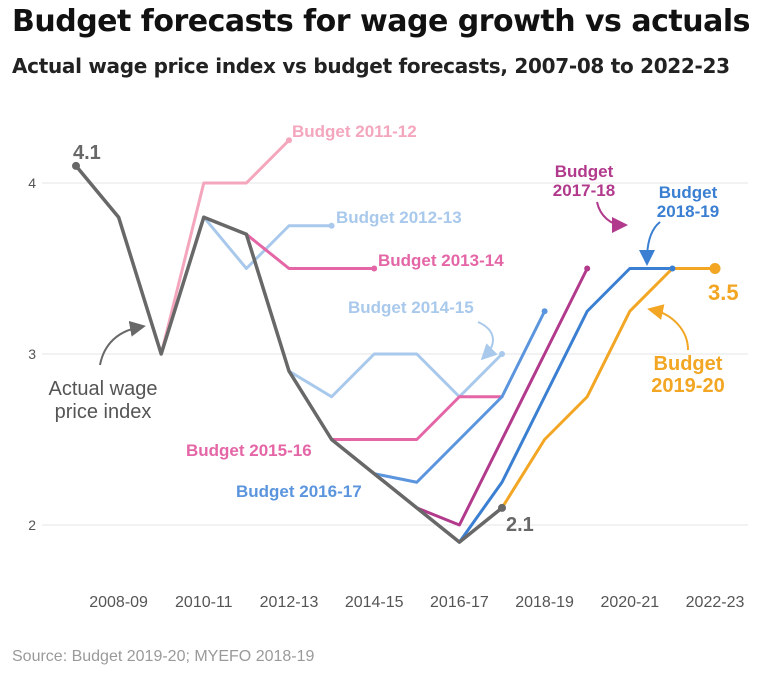 The width and height of the screenshot is (773, 675). What do you see at coordinates (299, 491) in the screenshot?
I see `series-label-budget-2016-17: Budget 2016-17` at bounding box center [299, 491].